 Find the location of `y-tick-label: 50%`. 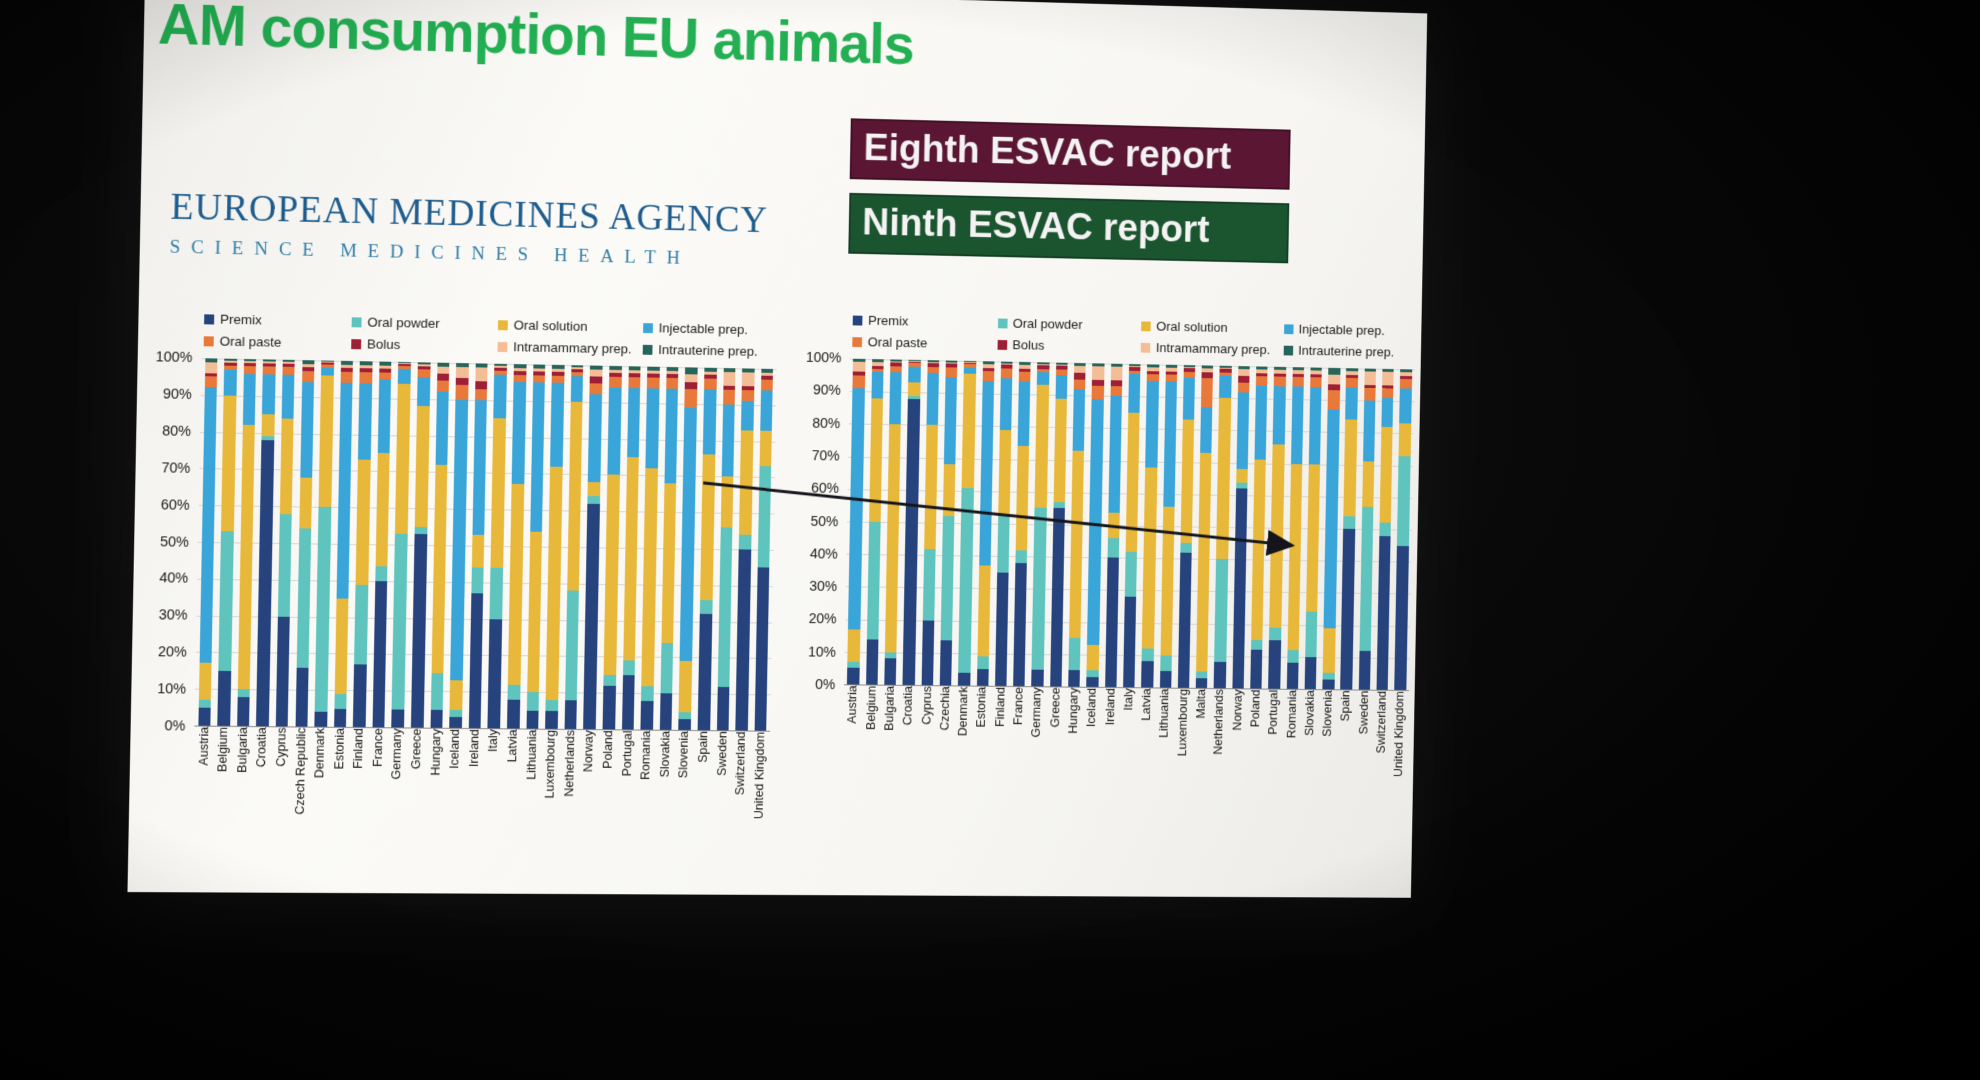

y-tick-label: 50% is located at coordinates (824, 521).